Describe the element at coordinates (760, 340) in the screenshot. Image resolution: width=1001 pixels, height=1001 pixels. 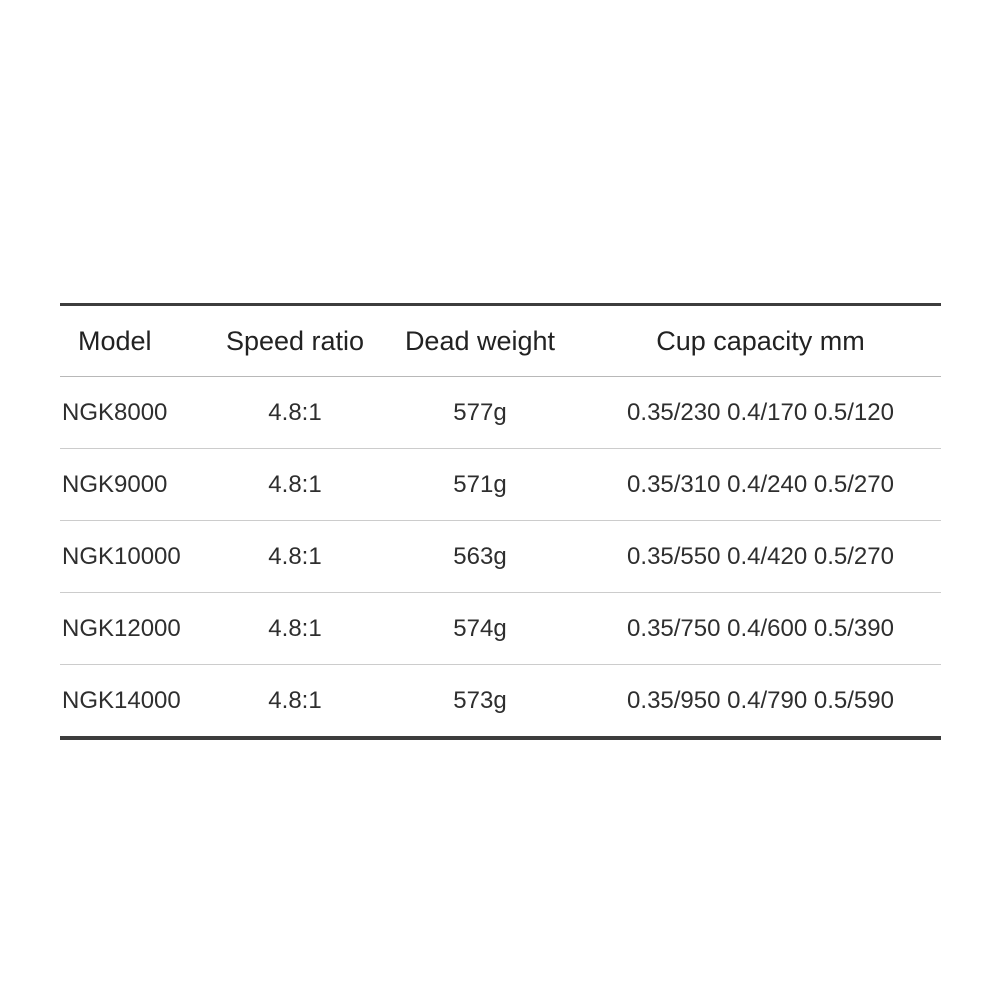
I see `column-header-cup-capacity: Cup capacity mm` at that location.